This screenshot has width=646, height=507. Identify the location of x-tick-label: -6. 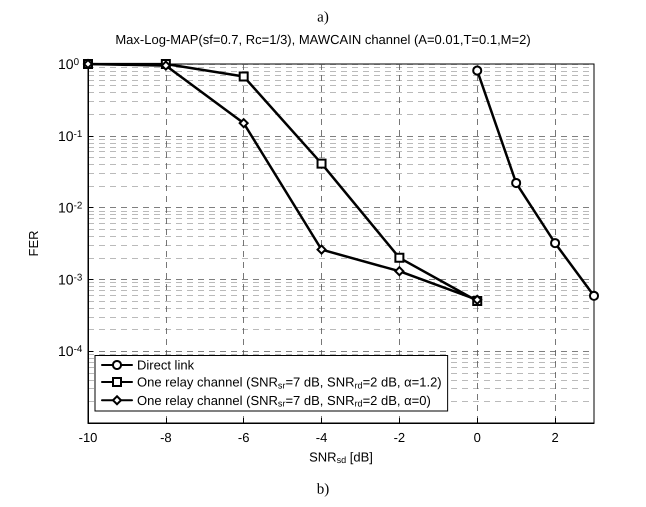
(244, 437).